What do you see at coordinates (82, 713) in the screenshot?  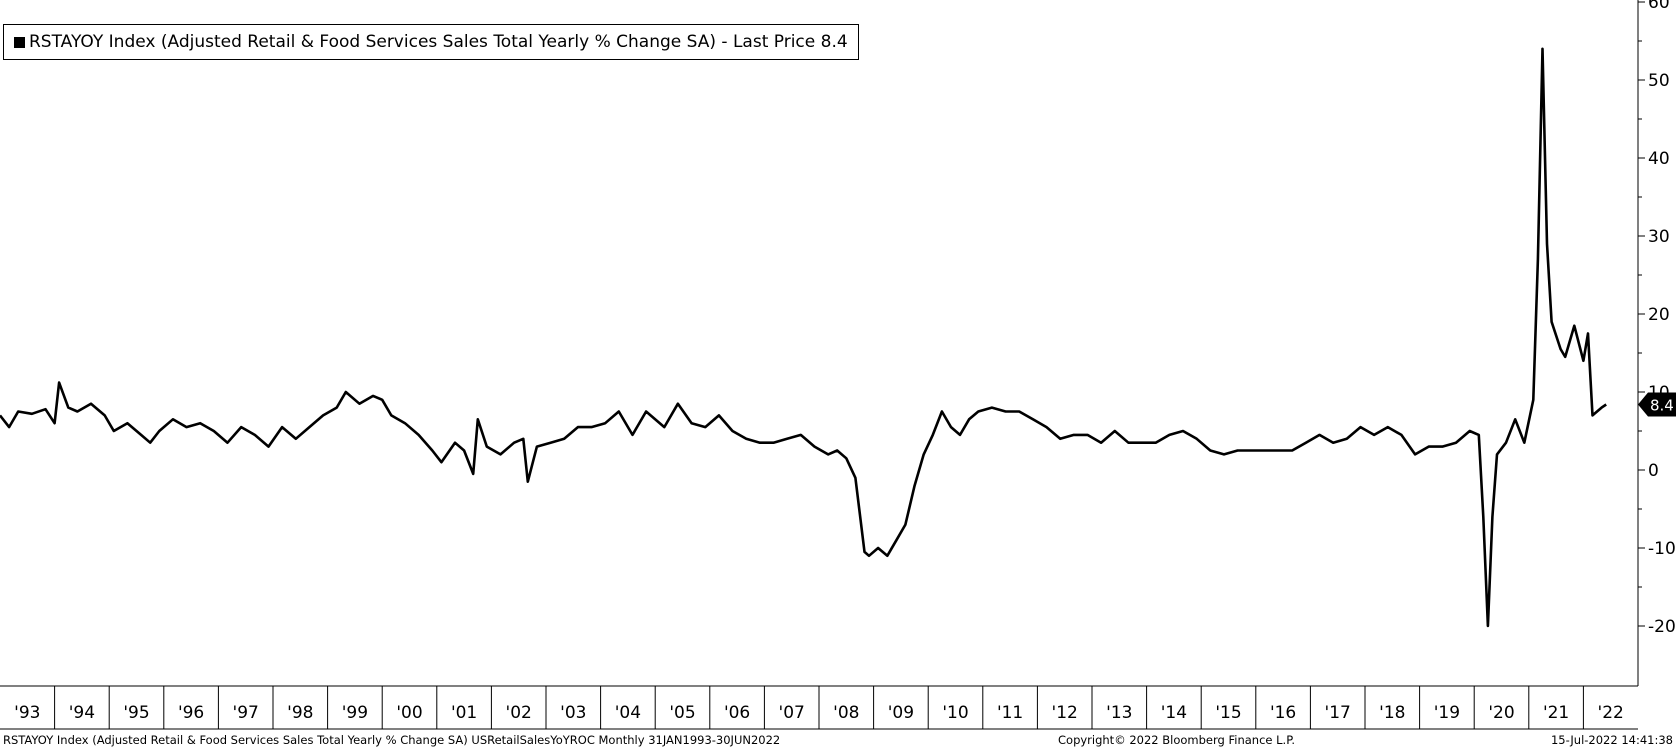 I see `x-tick-label: '94` at bounding box center [82, 713].